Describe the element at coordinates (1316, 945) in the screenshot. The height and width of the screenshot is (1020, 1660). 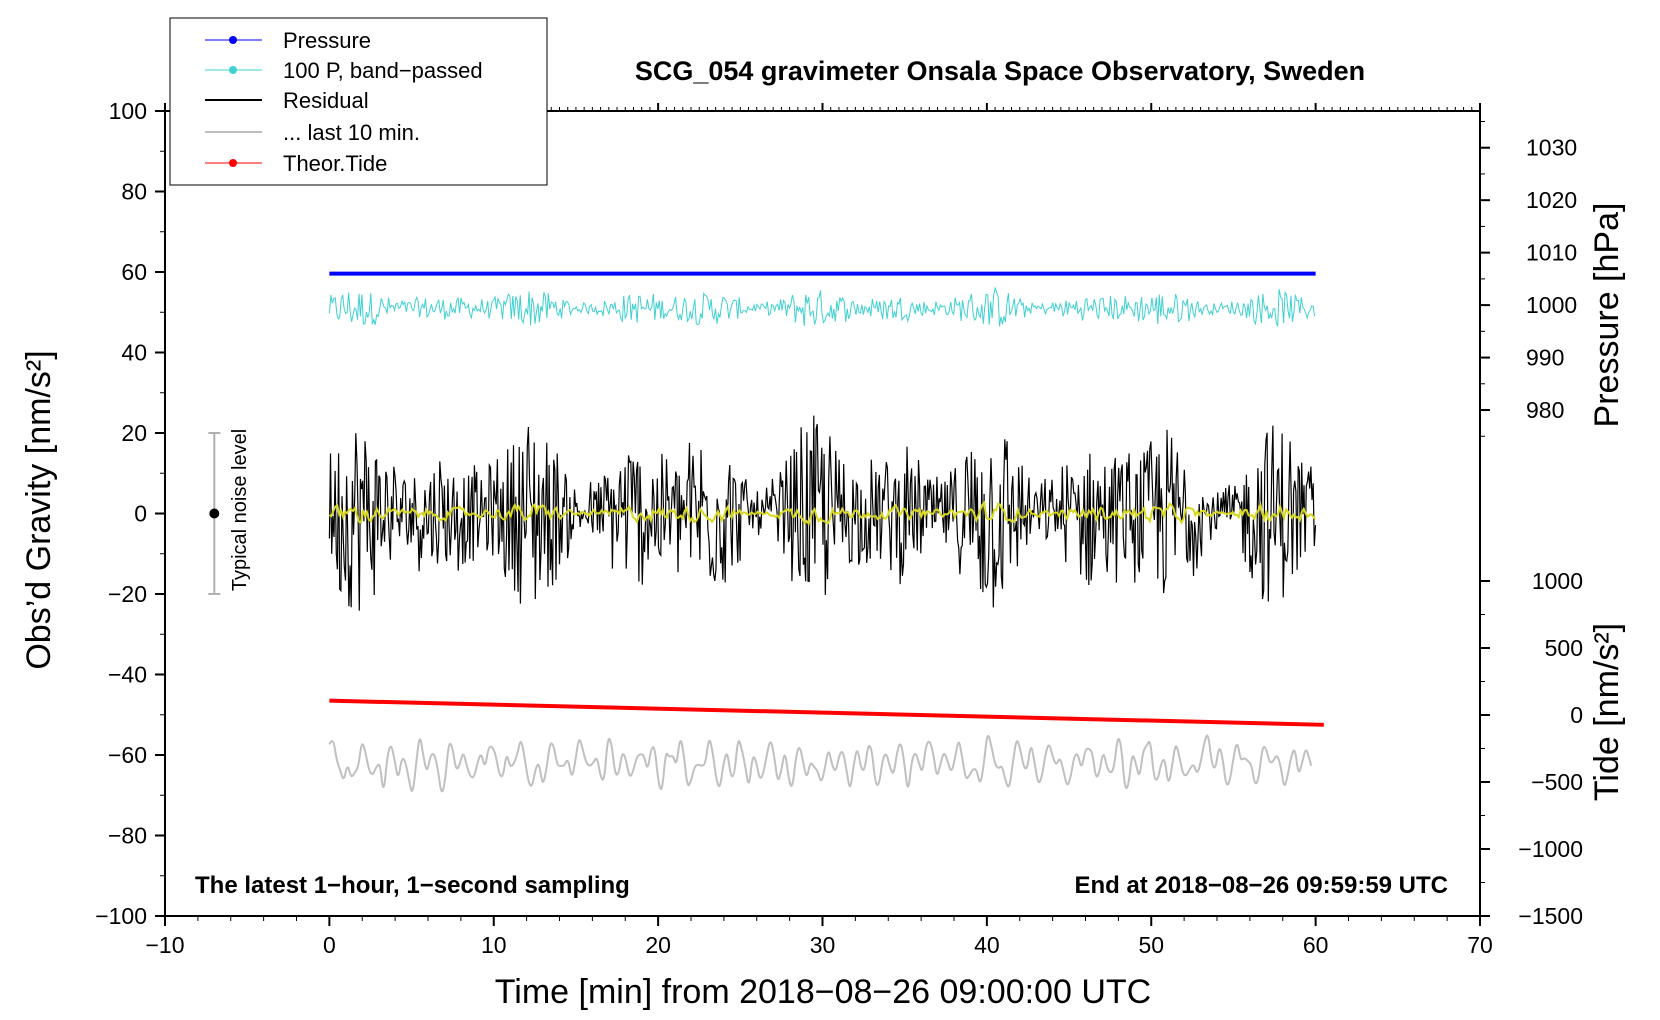
I see `x-tick-label: 60` at that location.